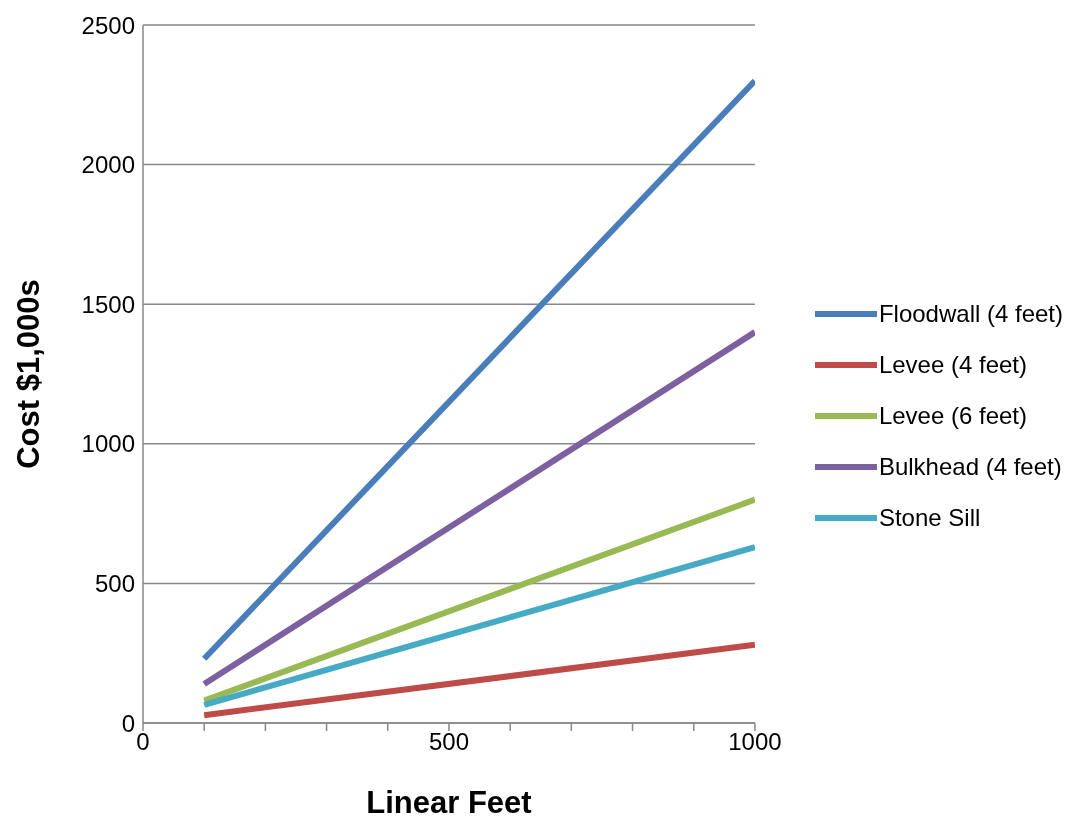 The width and height of the screenshot is (1069, 826). Describe the element at coordinates (929, 517) in the screenshot. I see `legend-label: Stone Sill` at that location.